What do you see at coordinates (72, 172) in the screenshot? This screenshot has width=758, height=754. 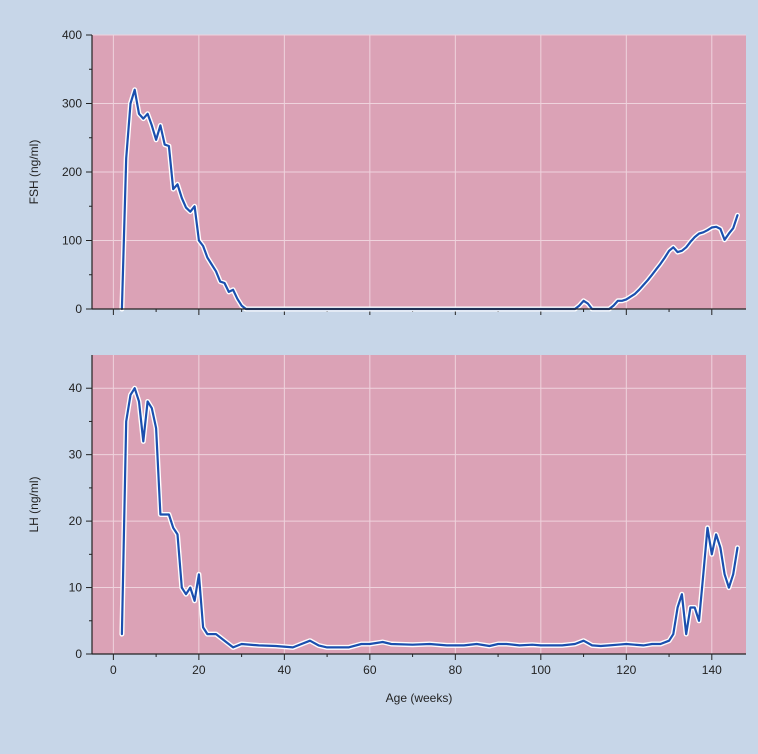 I see `fsh-y-tick-label: 200` at bounding box center [72, 172].